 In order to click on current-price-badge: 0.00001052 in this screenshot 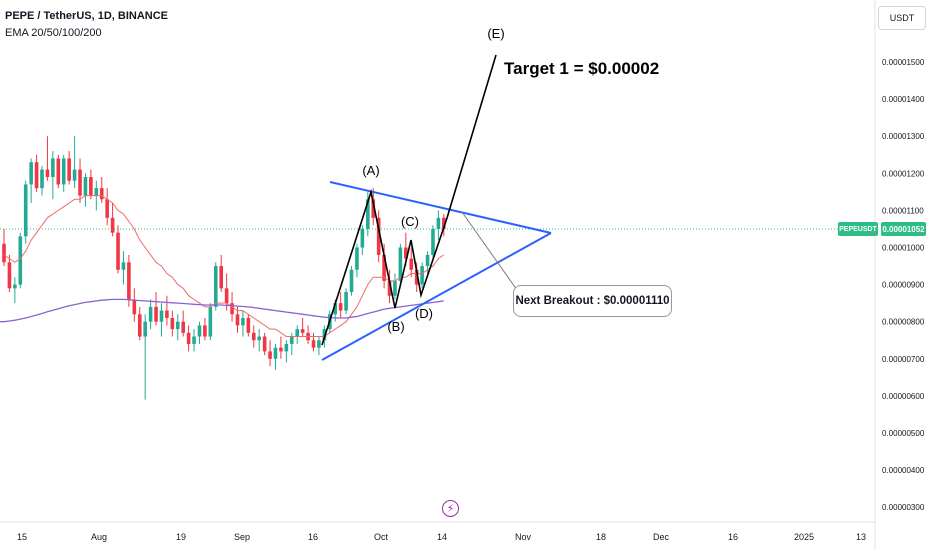, I will do `click(903, 229)`.